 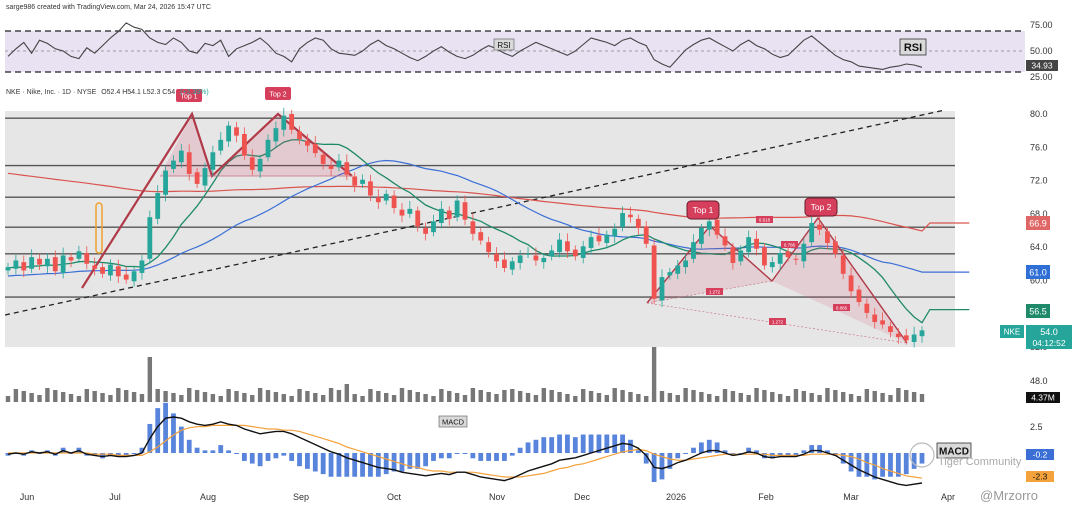 I want to click on symbol-info: NKE · Nike, Inc. · 1D · NYSE, so click(x=51, y=92).